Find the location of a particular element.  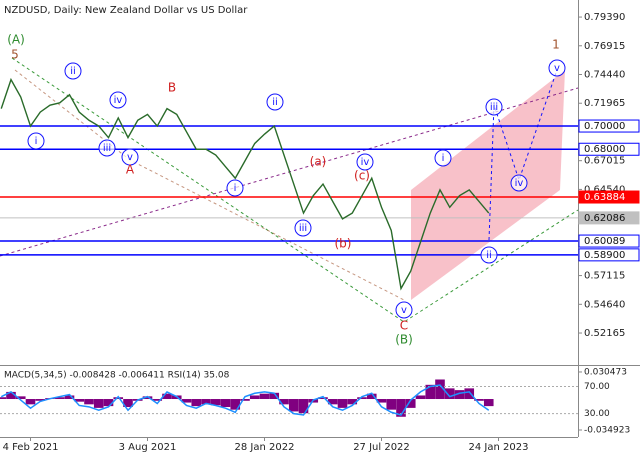

wave-label: (A) is located at coordinates (16, 40).